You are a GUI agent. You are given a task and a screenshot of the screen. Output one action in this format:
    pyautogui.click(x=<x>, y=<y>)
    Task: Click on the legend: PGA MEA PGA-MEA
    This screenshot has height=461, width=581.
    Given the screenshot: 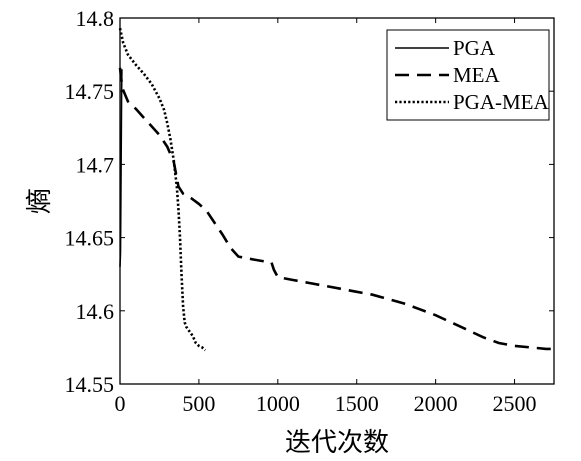 What is the action you would take?
    pyautogui.click(x=468, y=75)
    